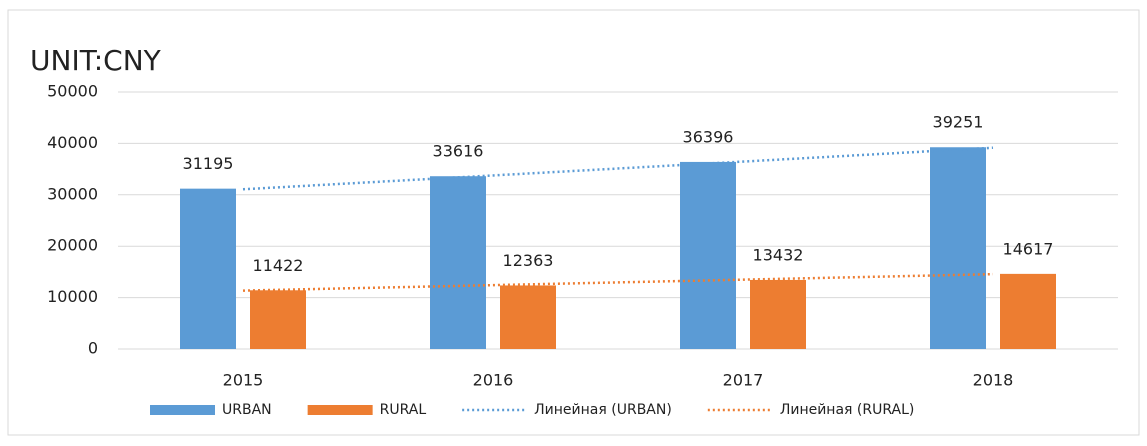 The width and height of the screenshot is (1147, 446). What do you see at coordinates (603, 410) in the screenshot?
I see `legend-label: Линейная (URBAN)` at bounding box center [603, 410].